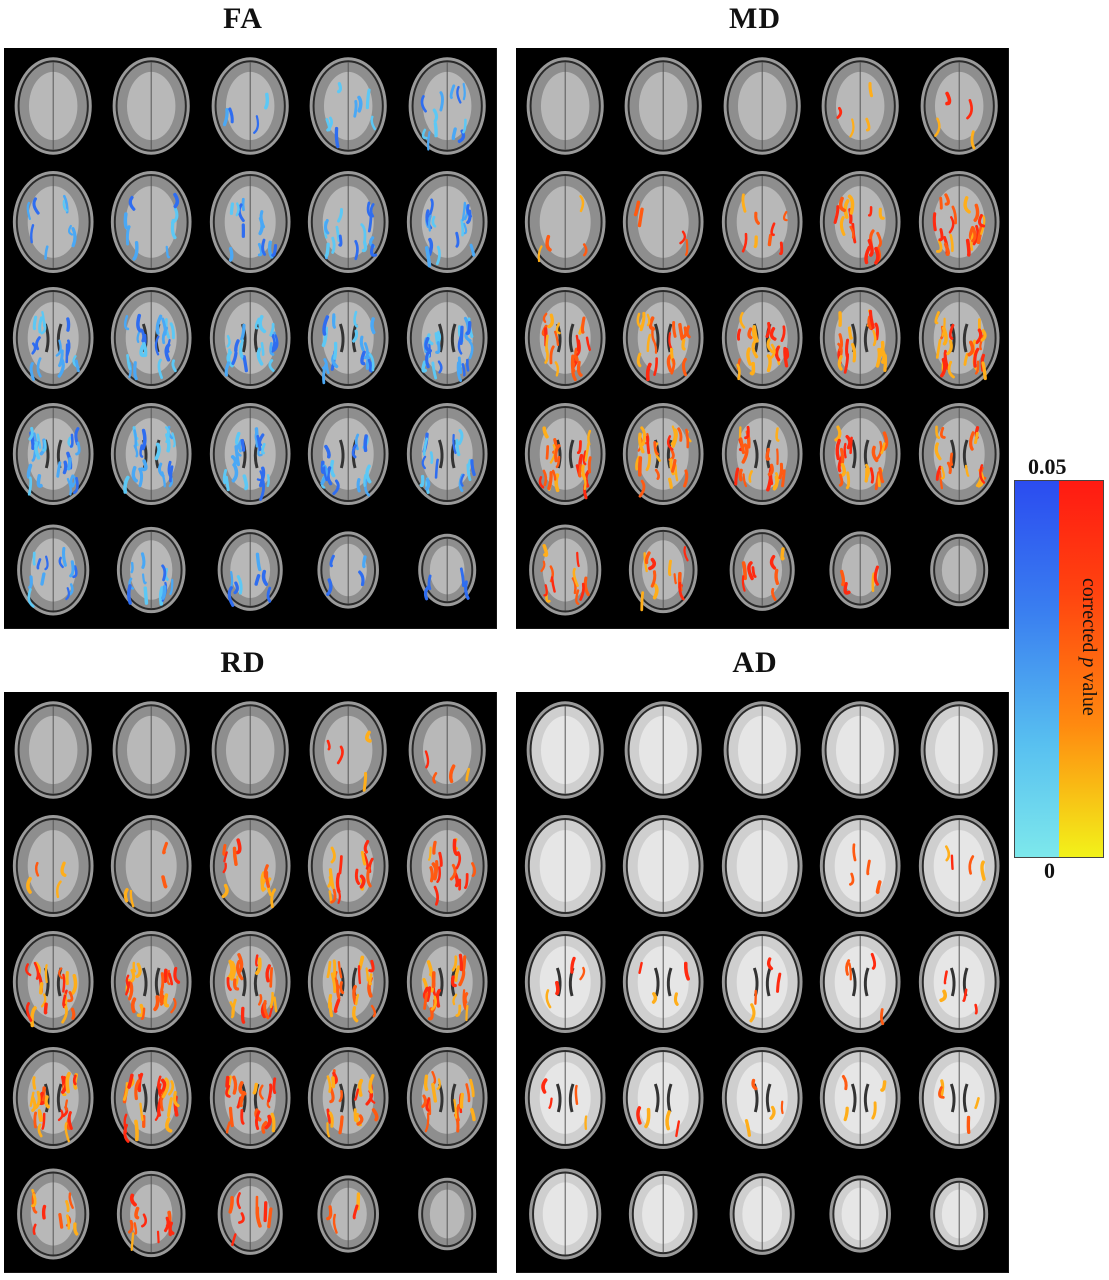 The height and width of the screenshot is (1280, 1109). I want to click on colorbar-bottom-label: 0, so click(1049, 870).